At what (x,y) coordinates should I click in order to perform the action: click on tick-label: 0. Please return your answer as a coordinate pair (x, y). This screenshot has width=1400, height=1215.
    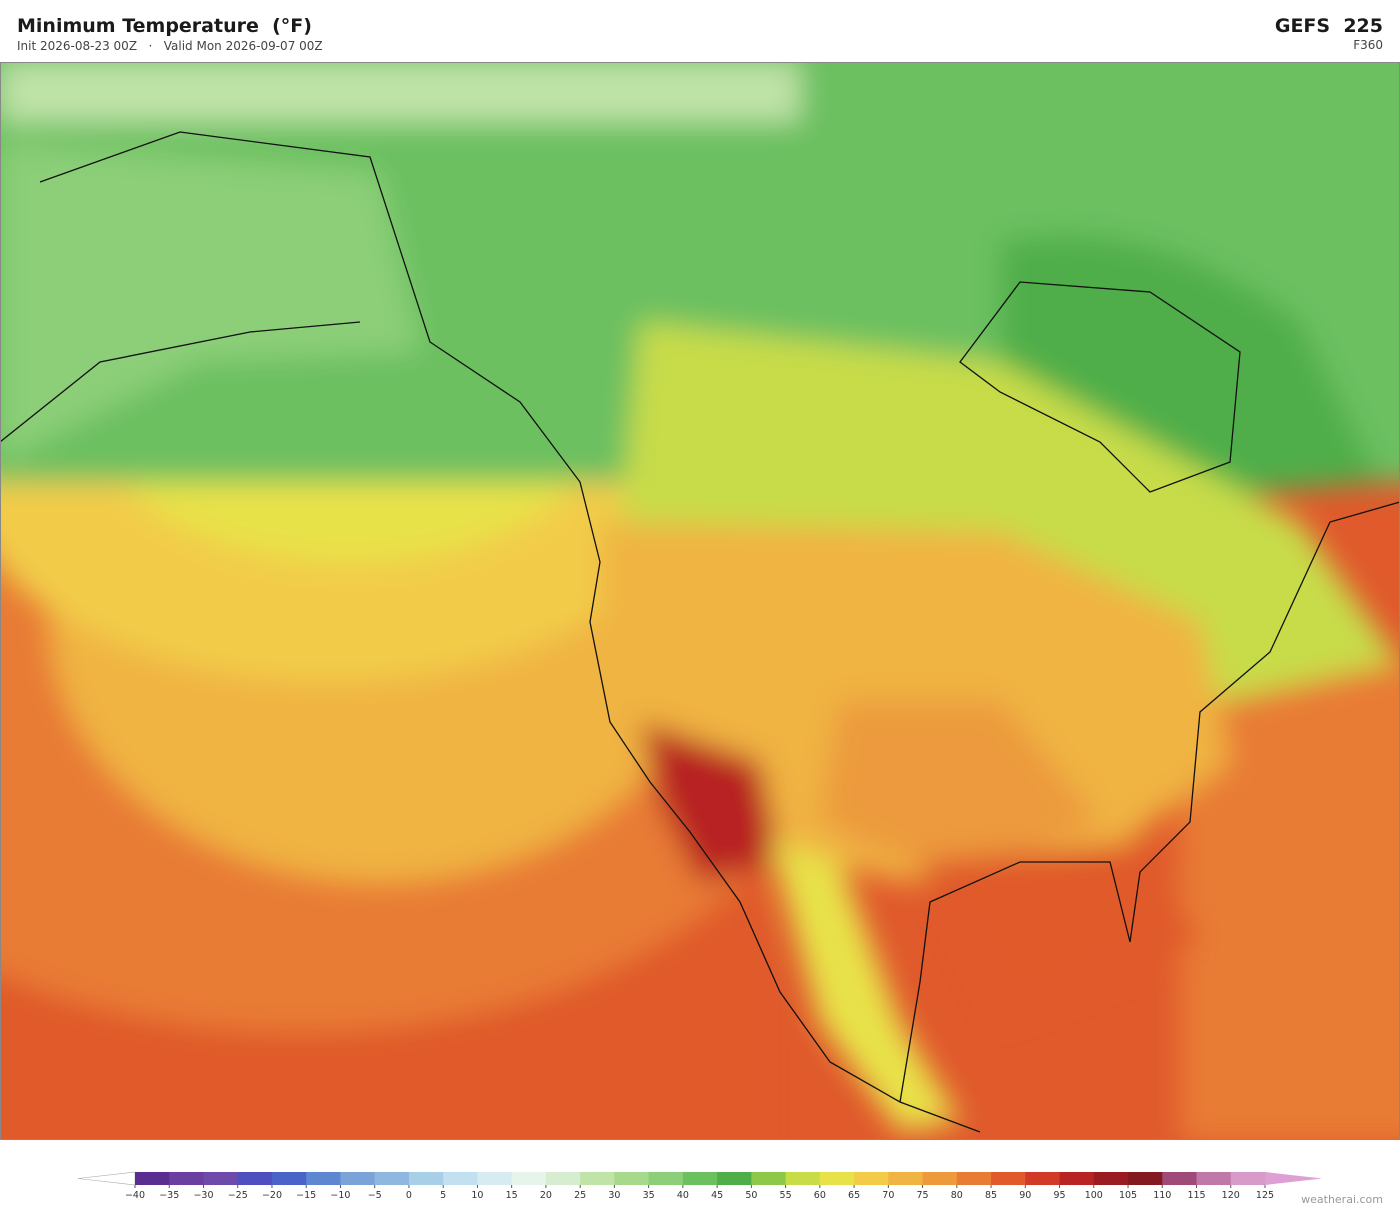
    Looking at the image, I should click on (409, 1195).